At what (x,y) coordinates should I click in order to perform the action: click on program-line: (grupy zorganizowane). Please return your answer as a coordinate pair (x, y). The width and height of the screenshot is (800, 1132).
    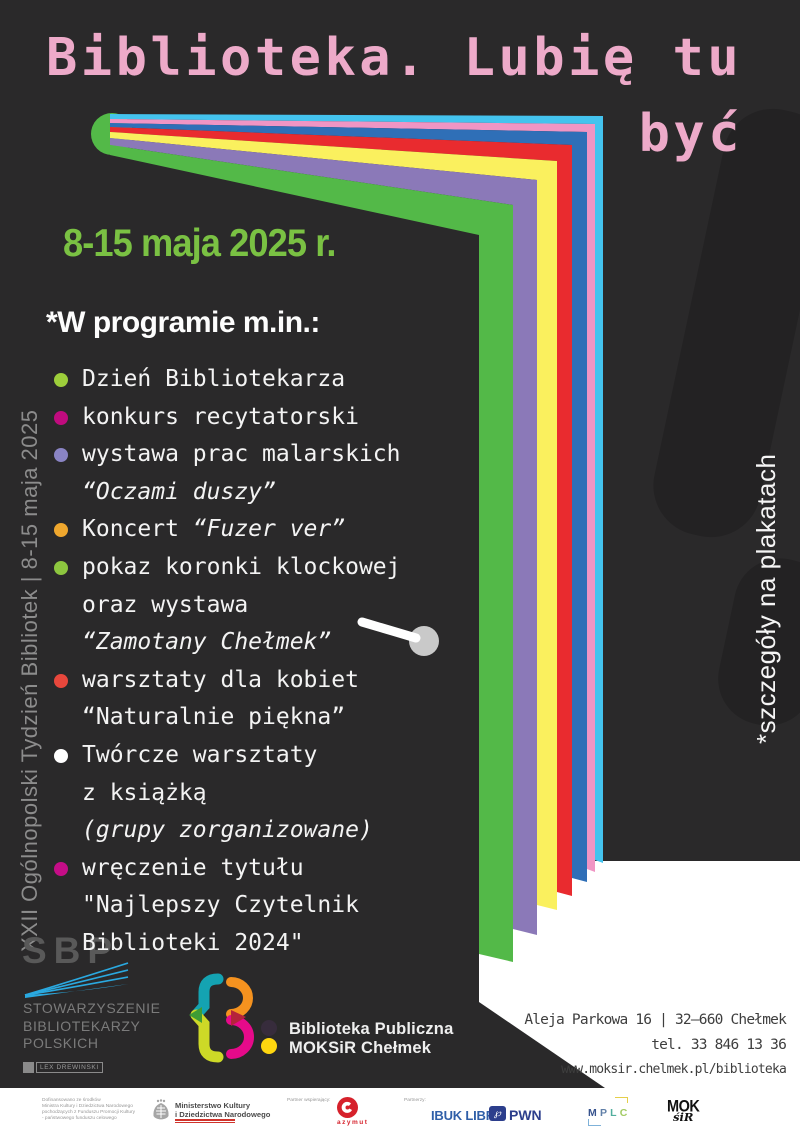
    Looking at the image, I should click on (261, 831).